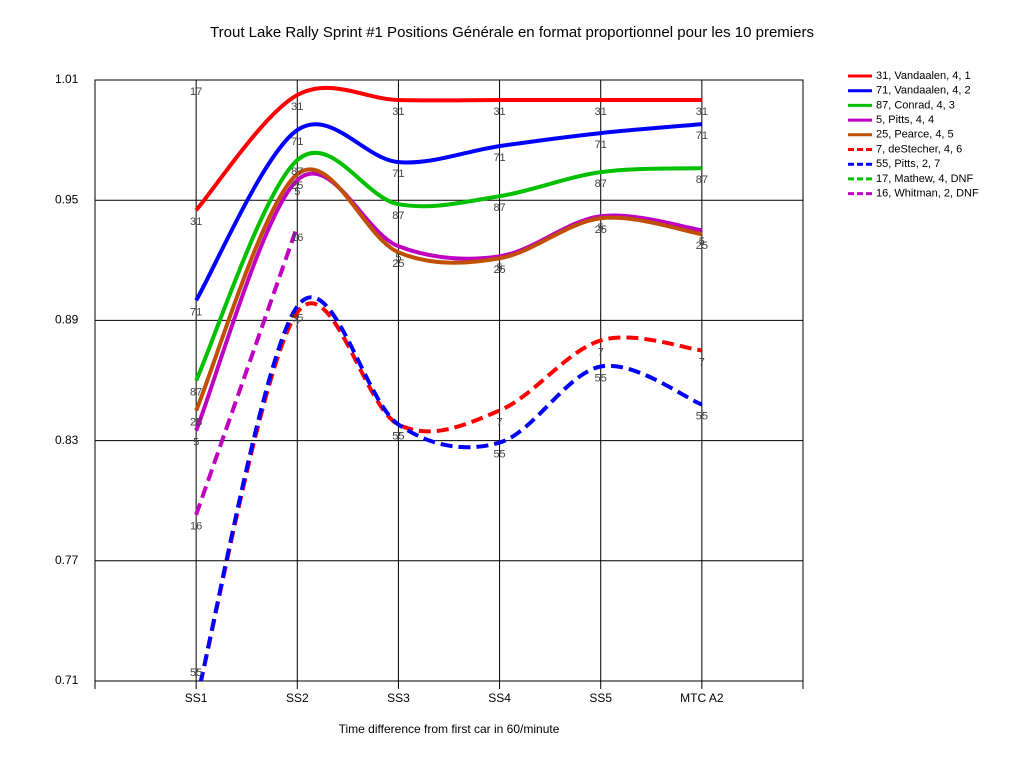 The height and width of the screenshot is (768, 1024). Describe the element at coordinates (600, 698) in the screenshot. I see `x-tick-label: SS5` at that location.